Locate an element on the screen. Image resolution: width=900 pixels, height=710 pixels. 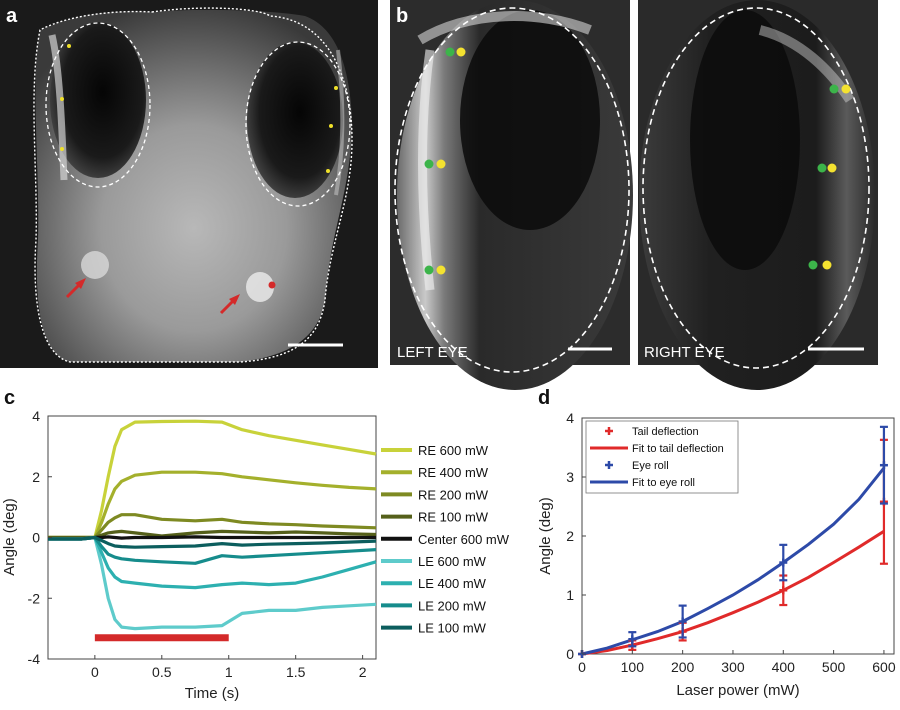
legend-label: Fit to eye roll is located at coordinates (663, 483).